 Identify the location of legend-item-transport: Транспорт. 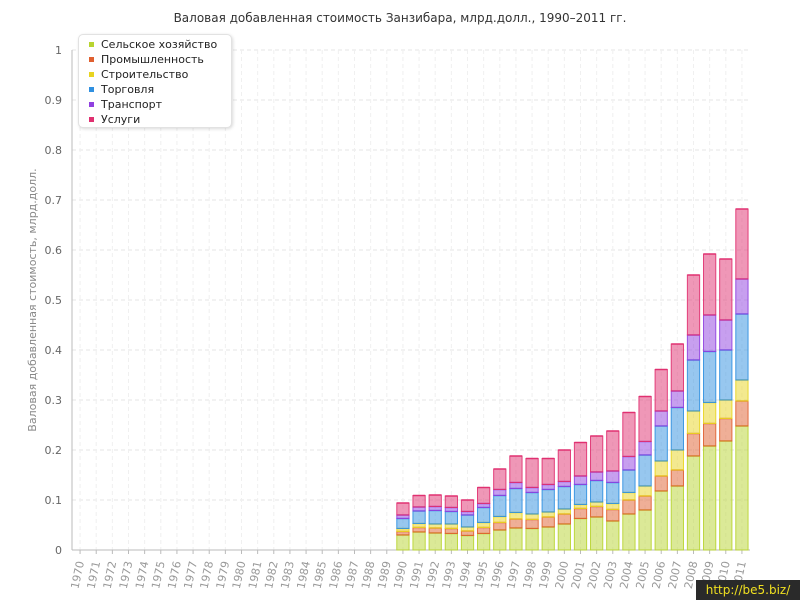
(125, 105).